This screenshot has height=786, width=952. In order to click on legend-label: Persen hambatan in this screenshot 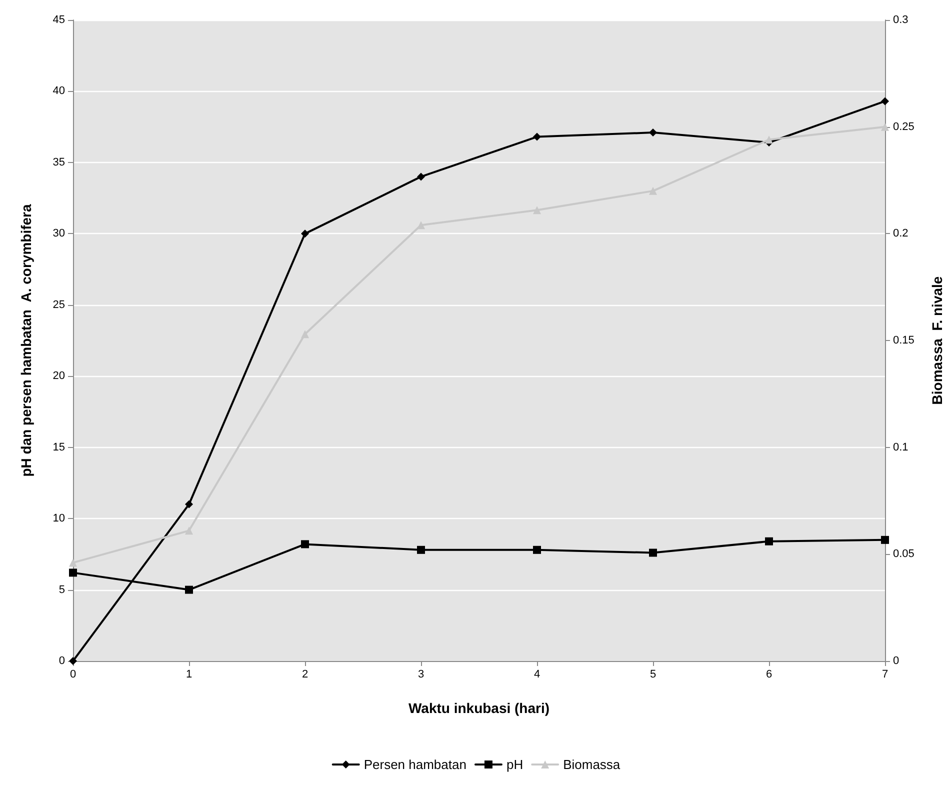, I will do `click(415, 764)`.